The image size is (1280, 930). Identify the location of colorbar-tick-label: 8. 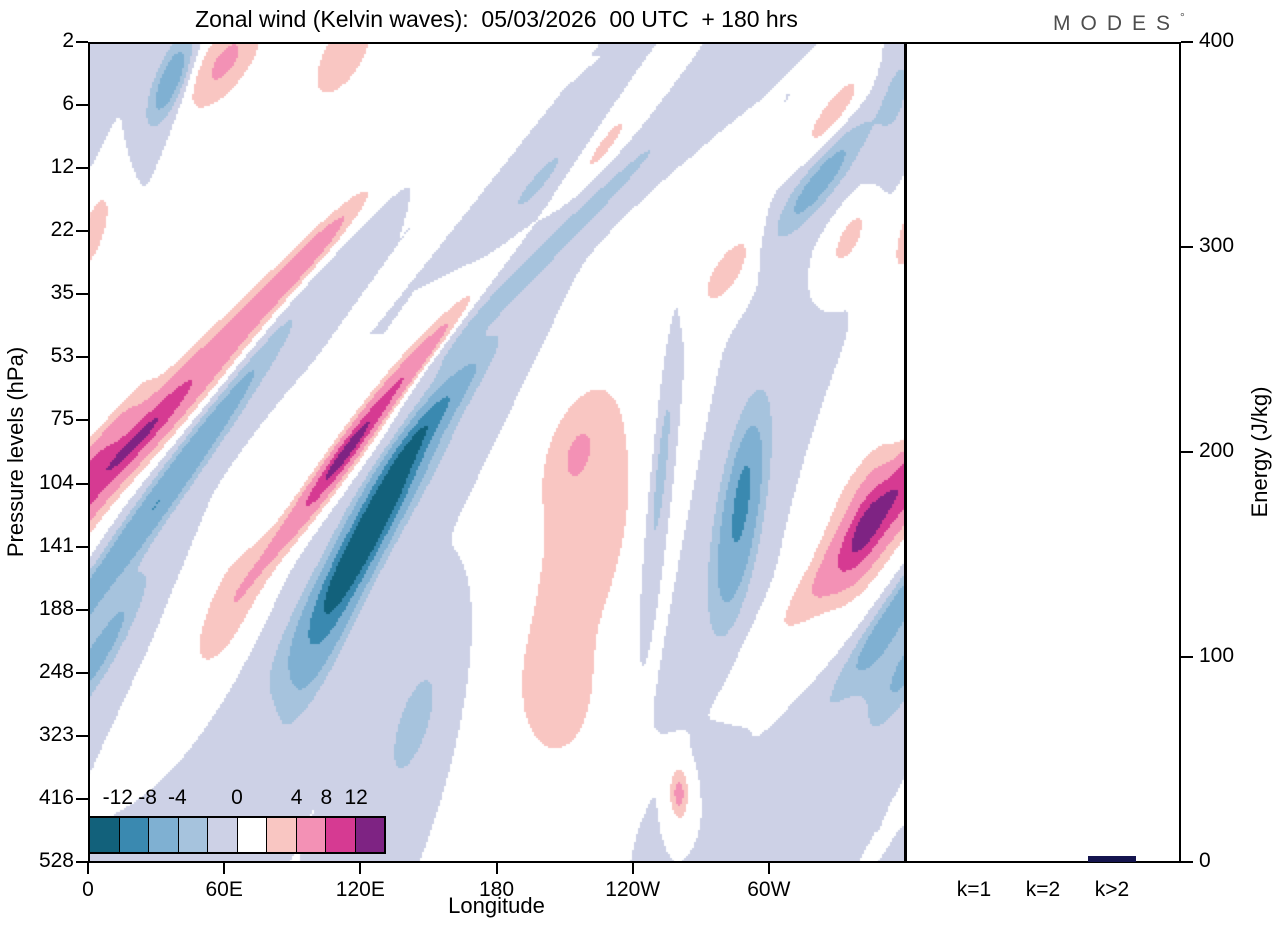
(326, 797).